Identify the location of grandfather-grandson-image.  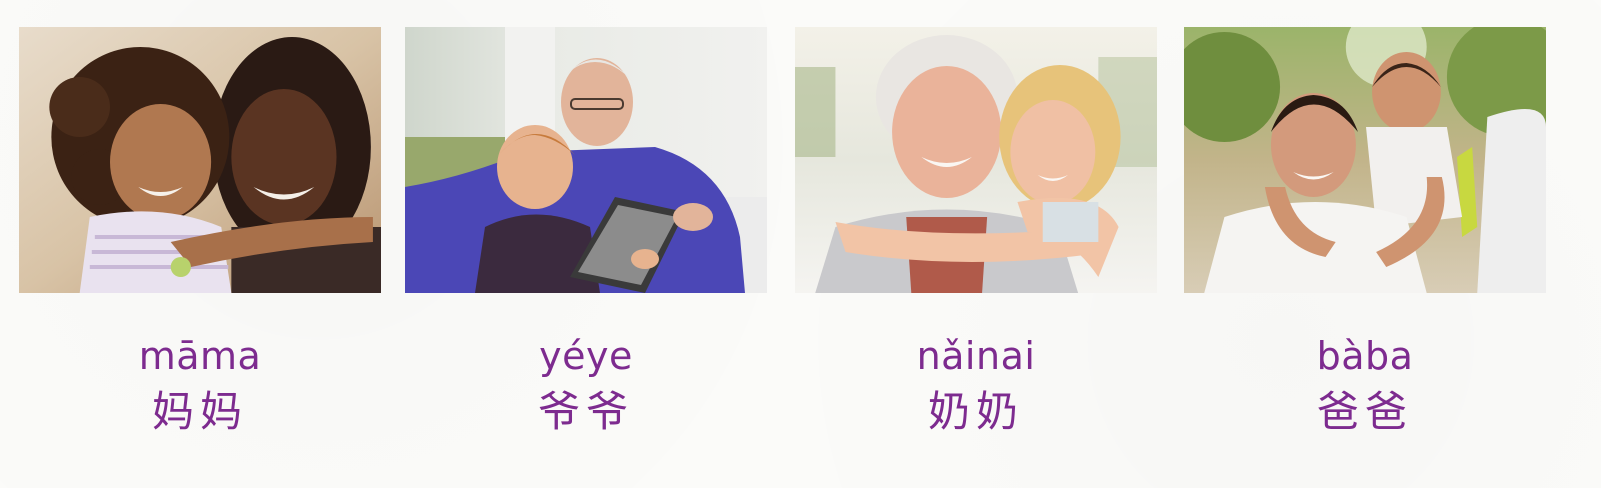
(586, 160).